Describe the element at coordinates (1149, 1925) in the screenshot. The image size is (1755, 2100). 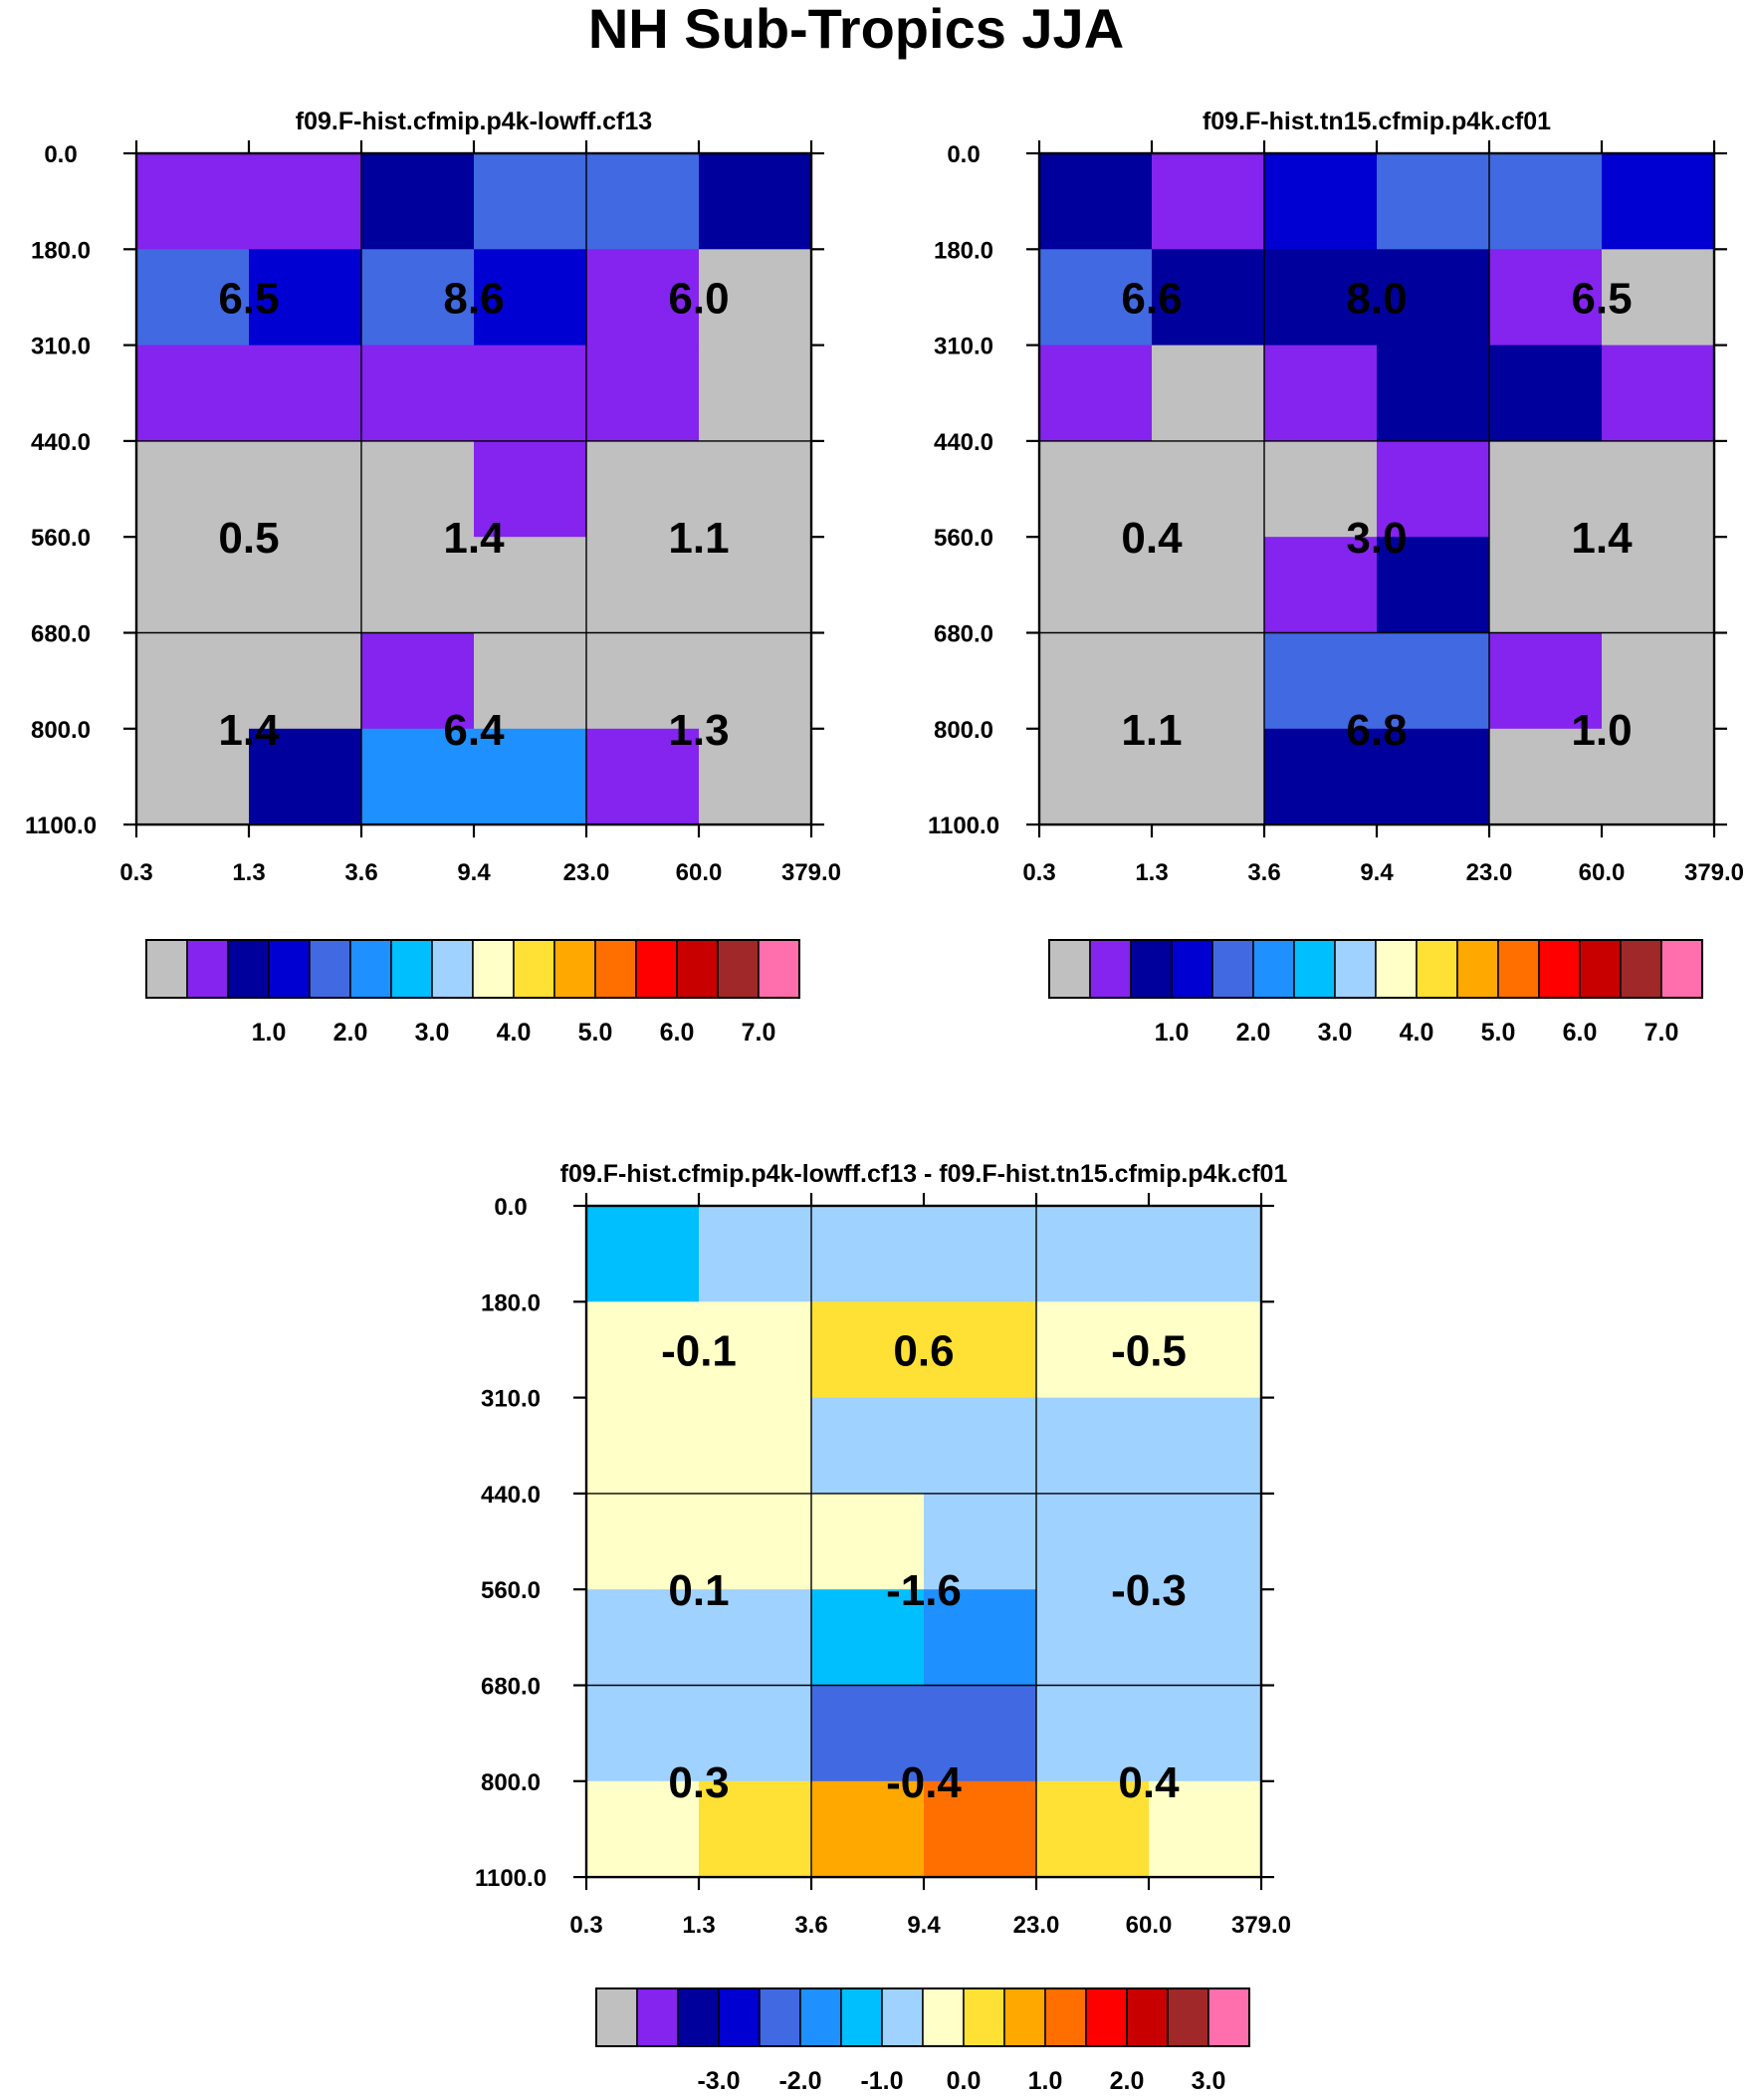
I see `x-tick-label: 60.0` at that location.